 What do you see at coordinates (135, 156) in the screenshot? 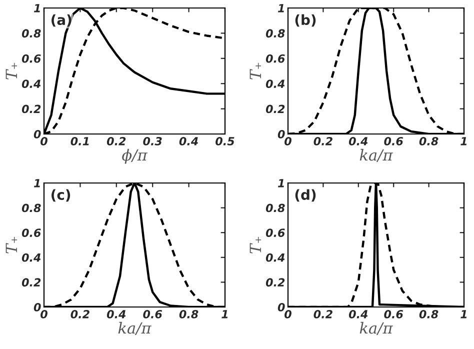
I see `x-axis-title: ϕ/π` at bounding box center [135, 156].